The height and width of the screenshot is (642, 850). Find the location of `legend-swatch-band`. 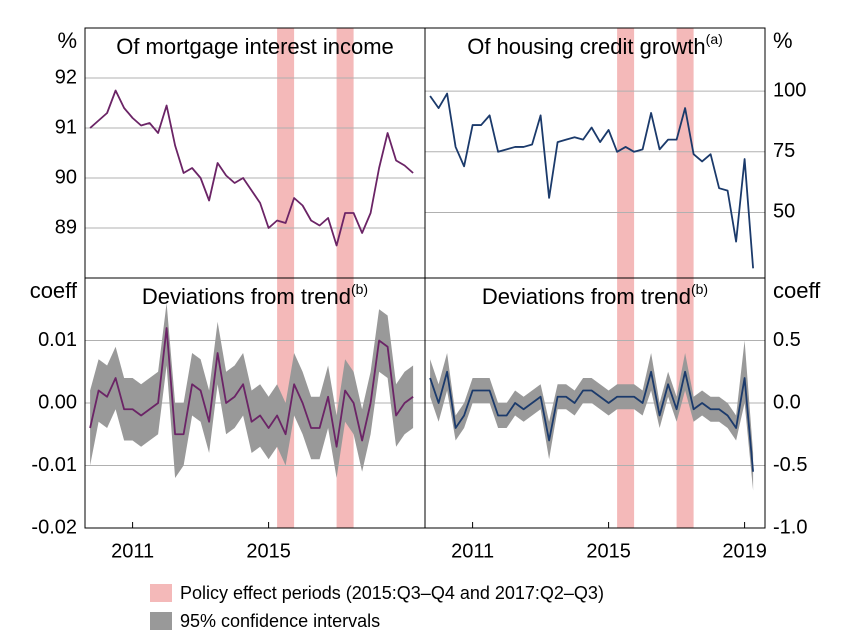

legend-swatch-band is located at coordinates (161, 621).